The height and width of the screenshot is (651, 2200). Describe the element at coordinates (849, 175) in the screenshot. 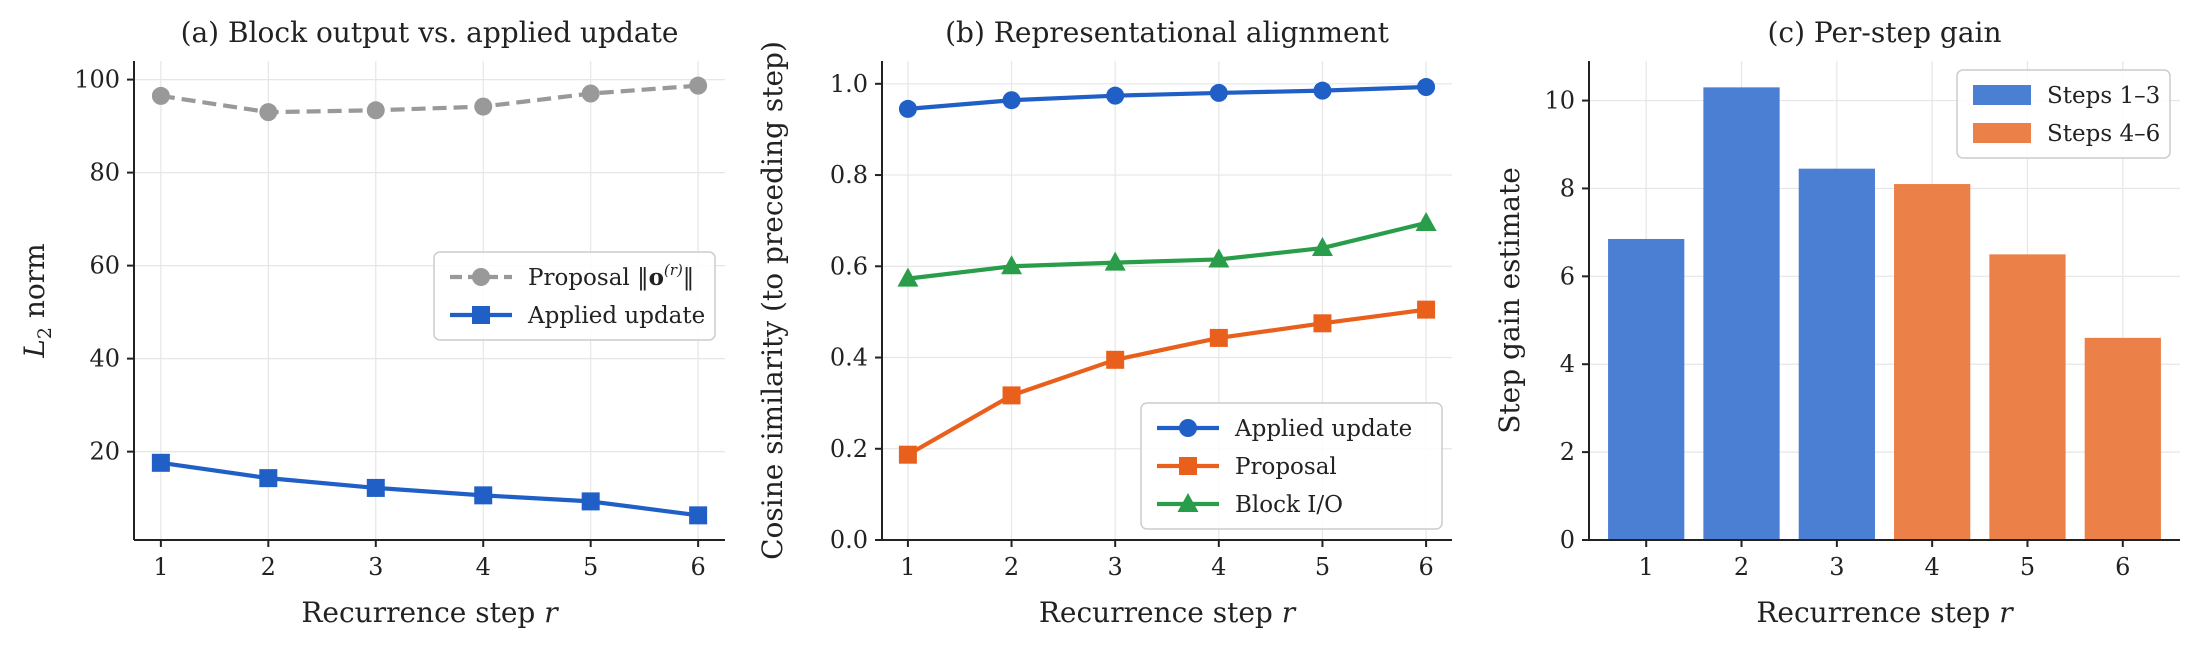

I see `y-tick-label: 0.8` at that location.